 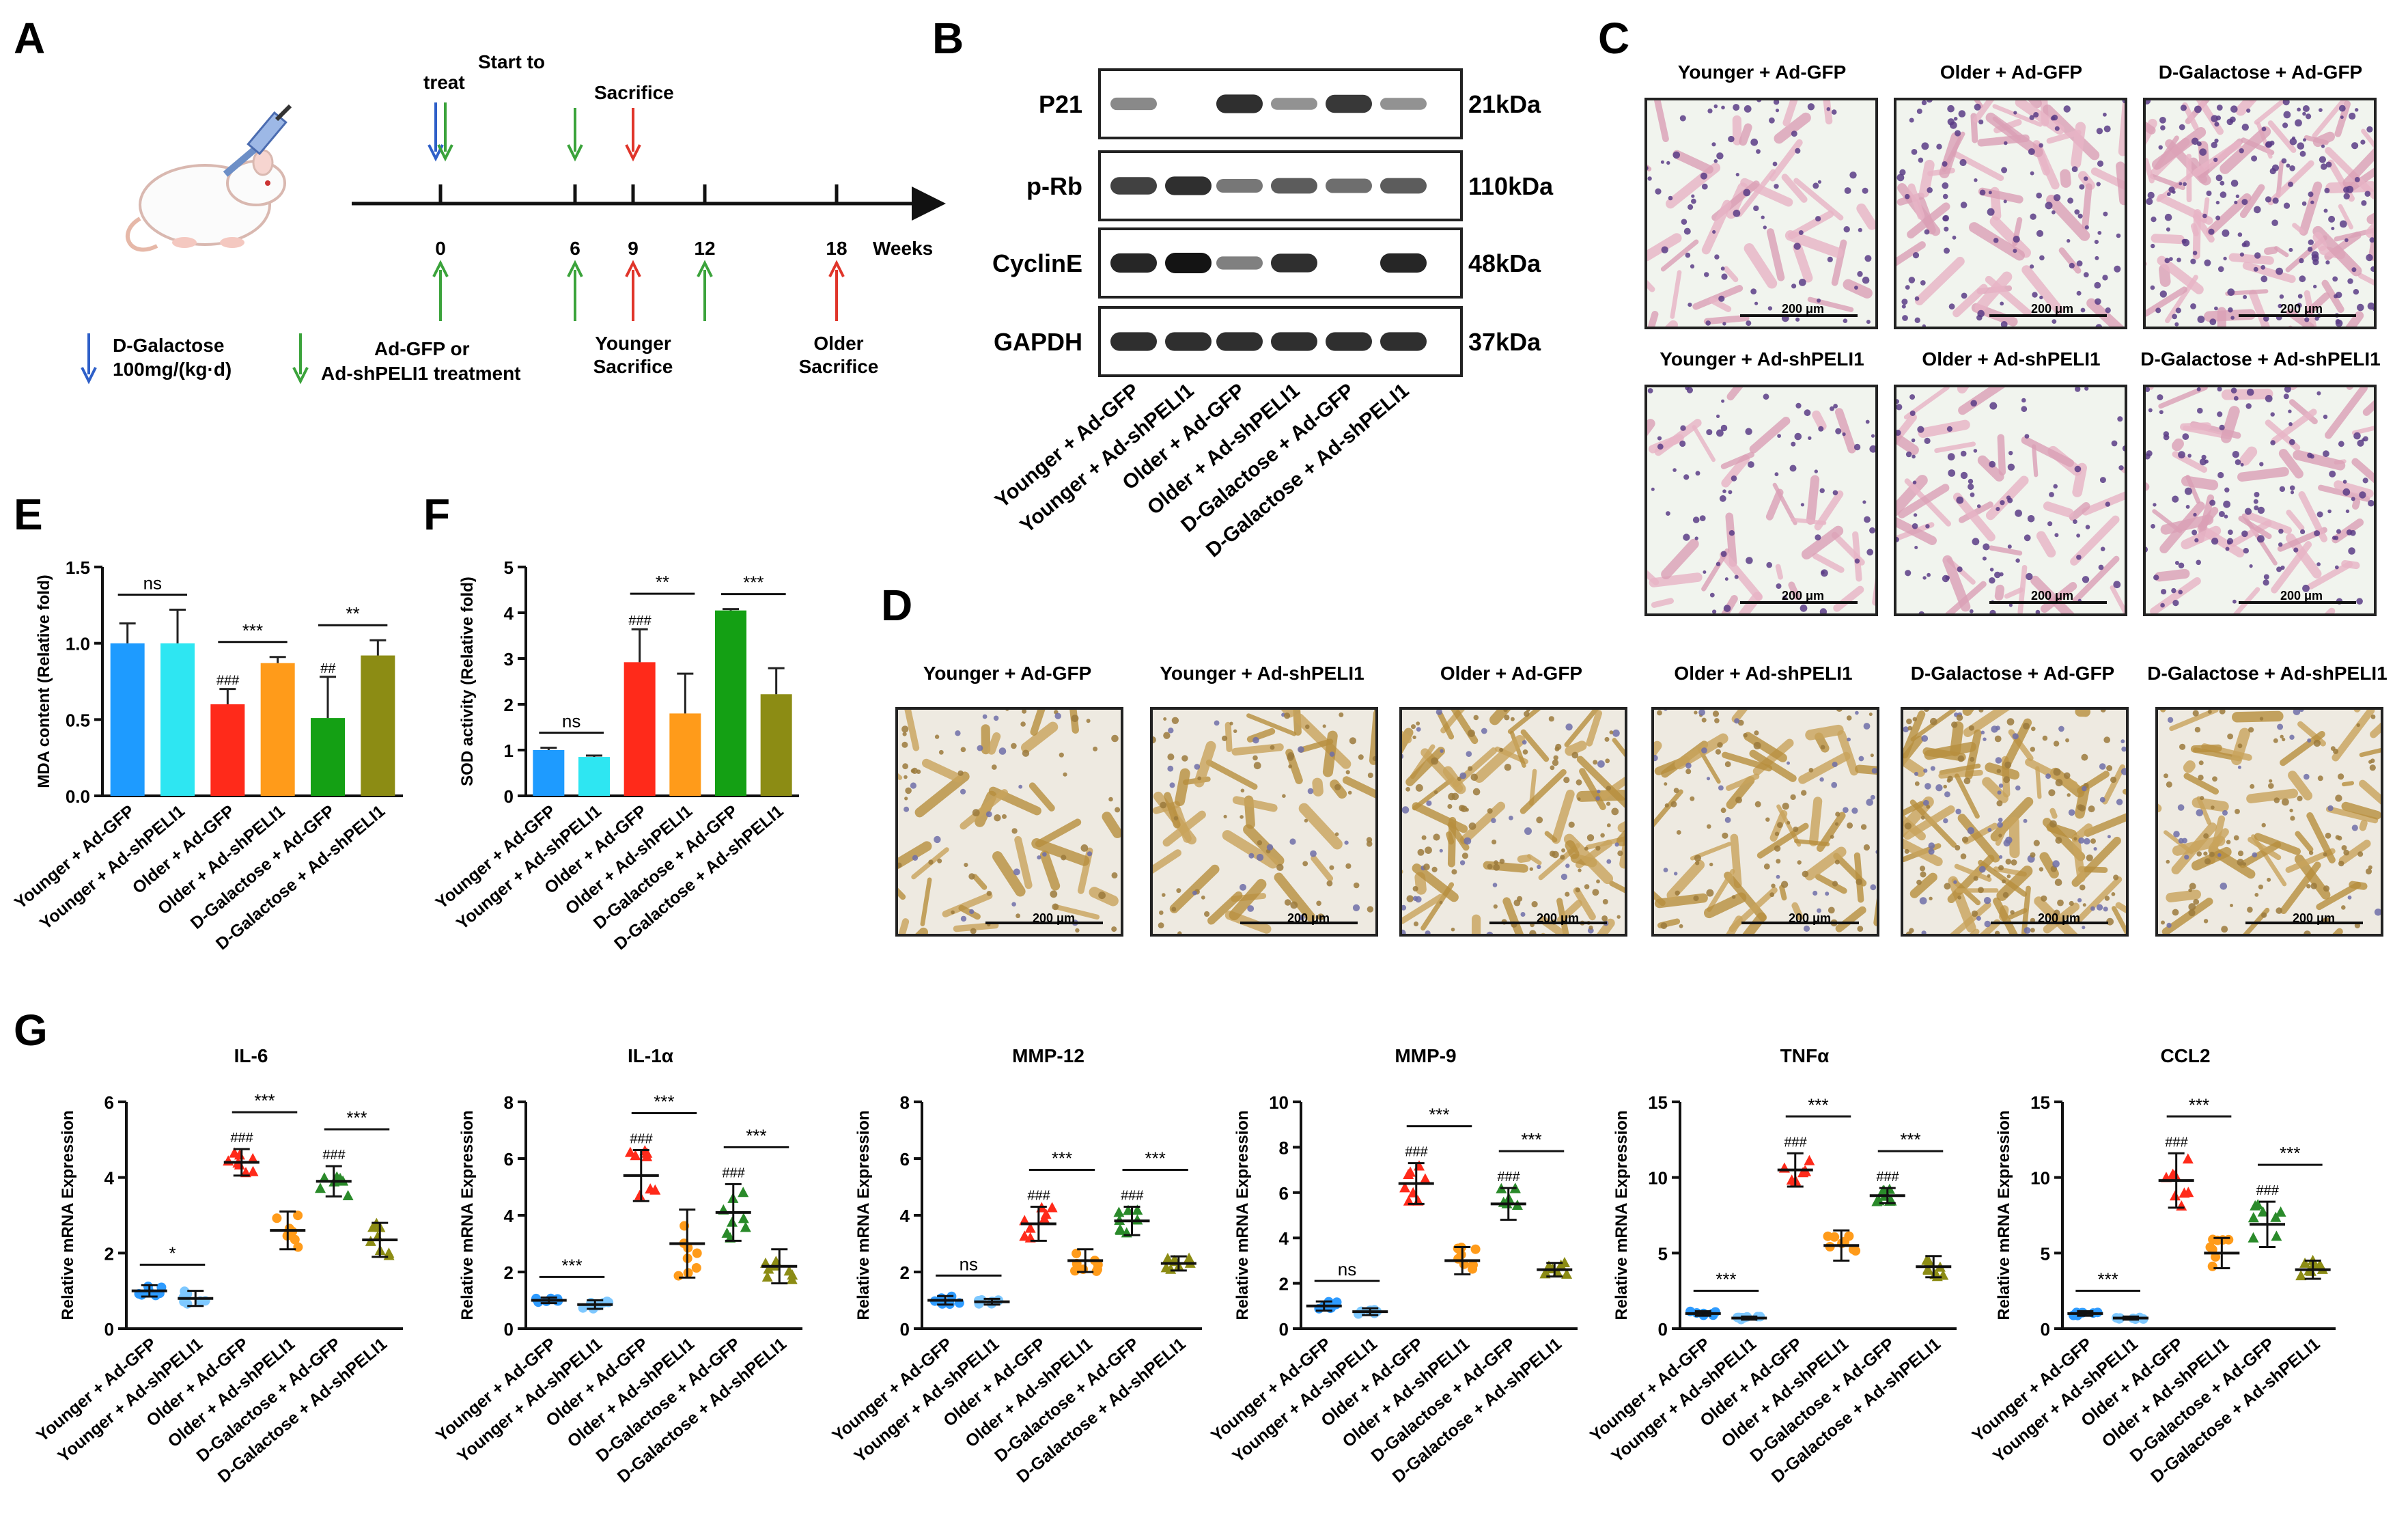 What do you see at coordinates (511, 61) in the screenshot?
I see `start-to-label: Start to` at bounding box center [511, 61].